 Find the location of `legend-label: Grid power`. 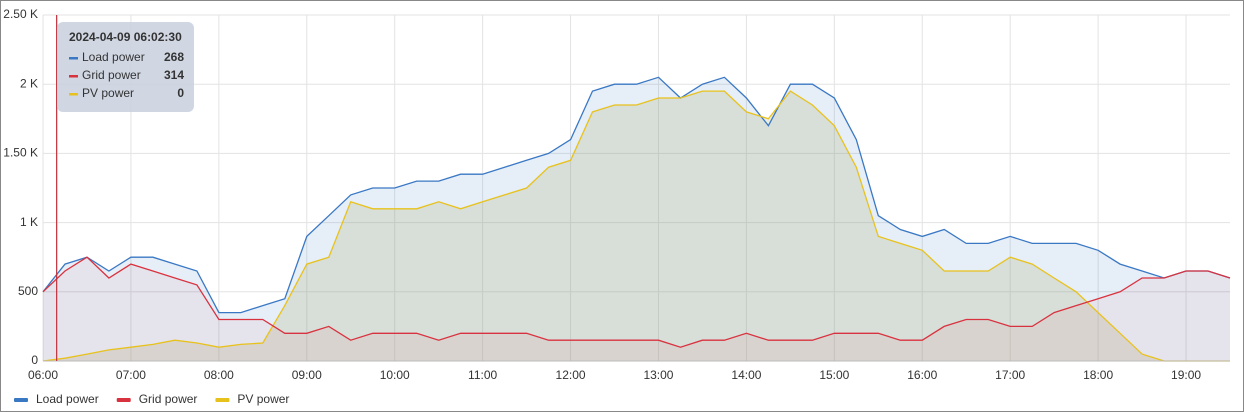

legend-label: Grid power is located at coordinates (168, 399).